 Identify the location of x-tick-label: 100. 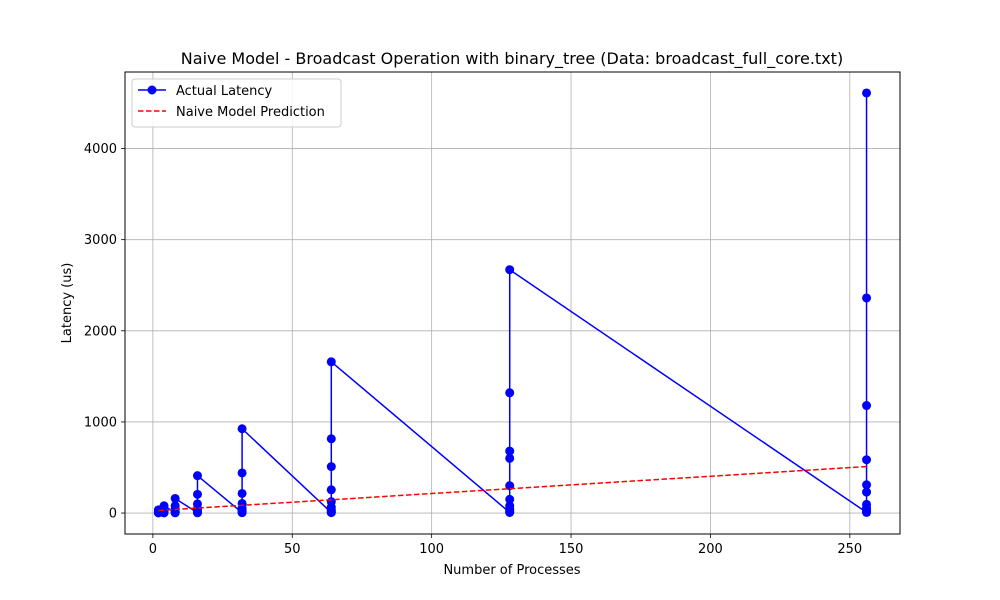
(431, 549).